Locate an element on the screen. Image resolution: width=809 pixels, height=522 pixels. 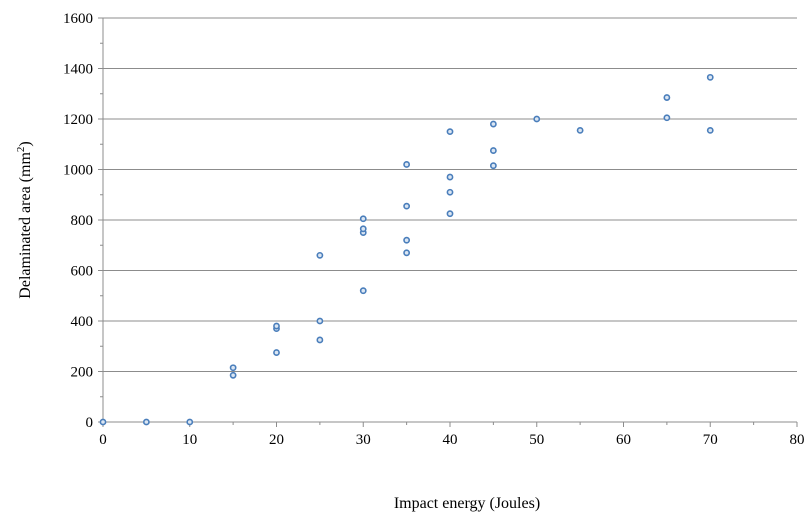
y-tick-label: 200 is located at coordinates (82, 373).